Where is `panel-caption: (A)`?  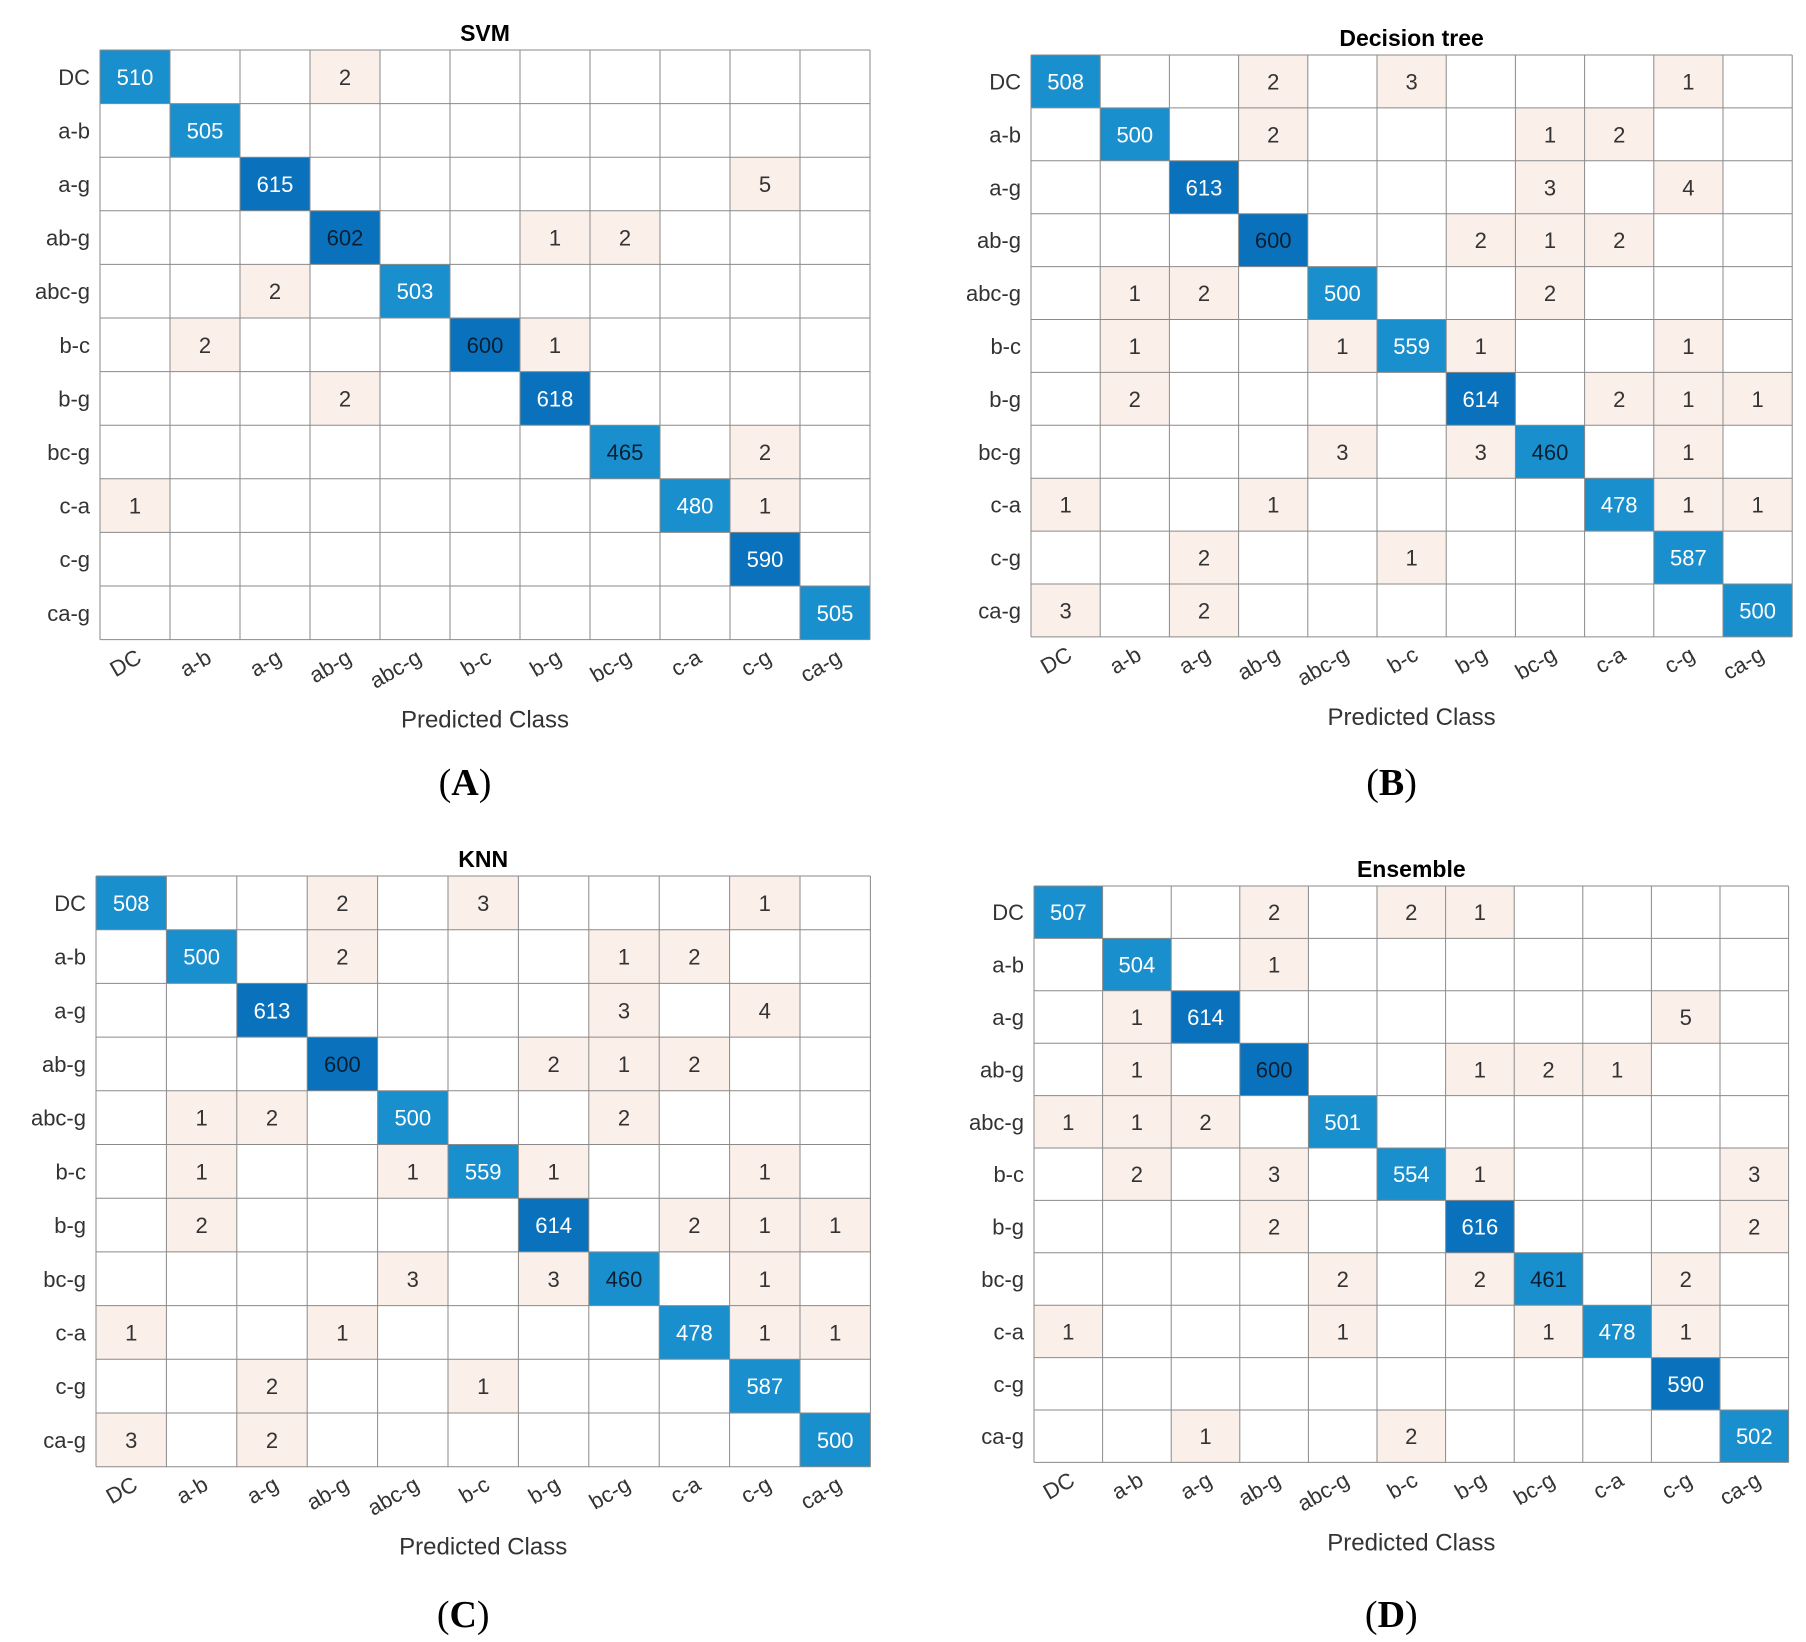 panel-caption: (A) is located at coordinates (465, 783).